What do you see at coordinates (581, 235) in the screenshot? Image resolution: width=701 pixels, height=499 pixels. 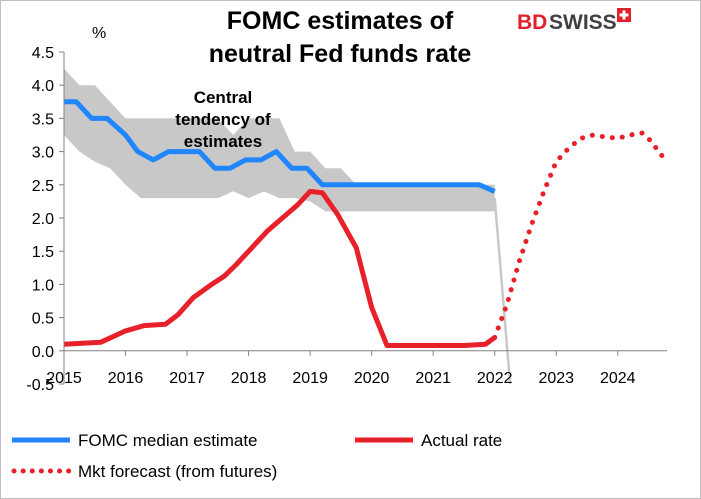 I see `series-line-mkt-forecast` at bounding box center [581, 235].